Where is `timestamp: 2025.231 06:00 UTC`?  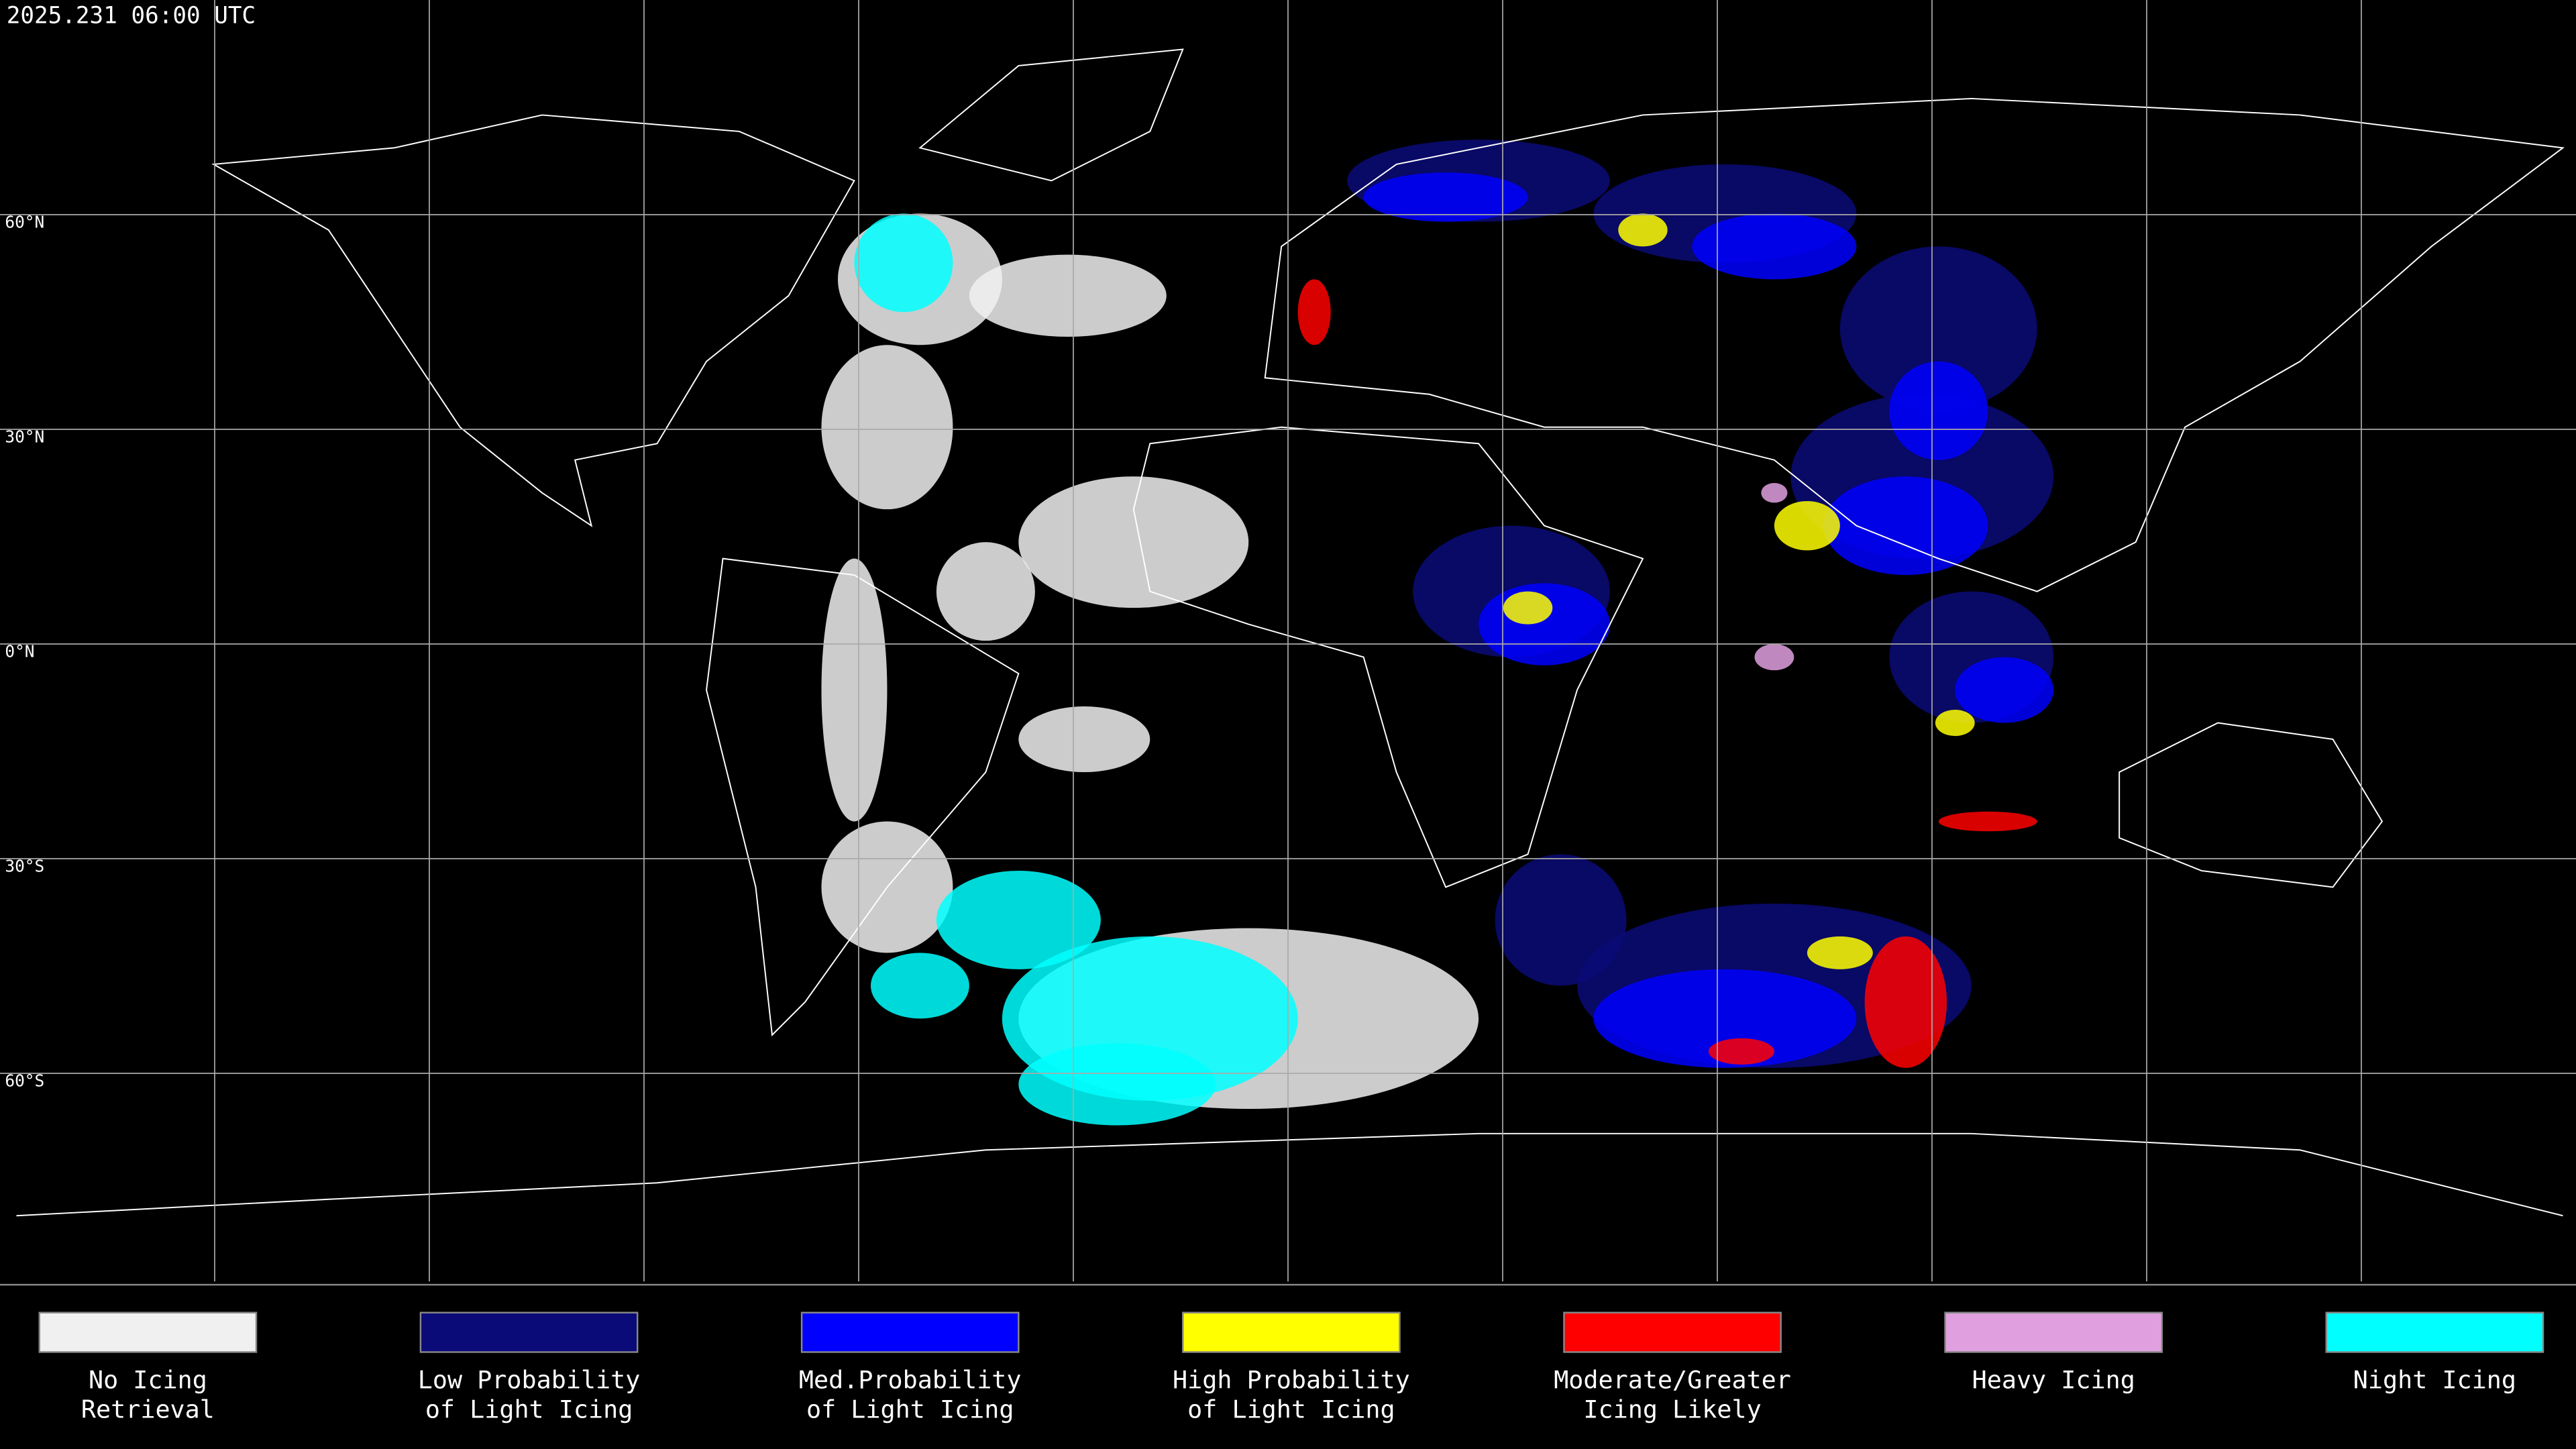
timestamp: 2025.231 06:00 UTC is located at coordinates (131, 15).